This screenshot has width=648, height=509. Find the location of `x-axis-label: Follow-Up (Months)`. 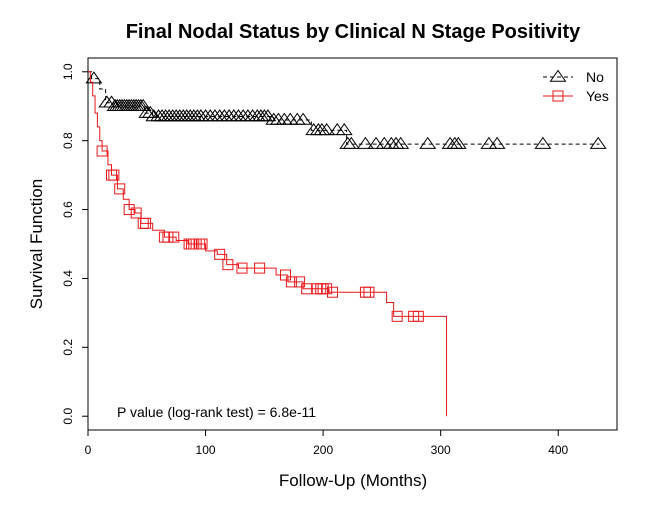

x-axis-label: Follow-Up (Months) is located at coordinates (353, 480).